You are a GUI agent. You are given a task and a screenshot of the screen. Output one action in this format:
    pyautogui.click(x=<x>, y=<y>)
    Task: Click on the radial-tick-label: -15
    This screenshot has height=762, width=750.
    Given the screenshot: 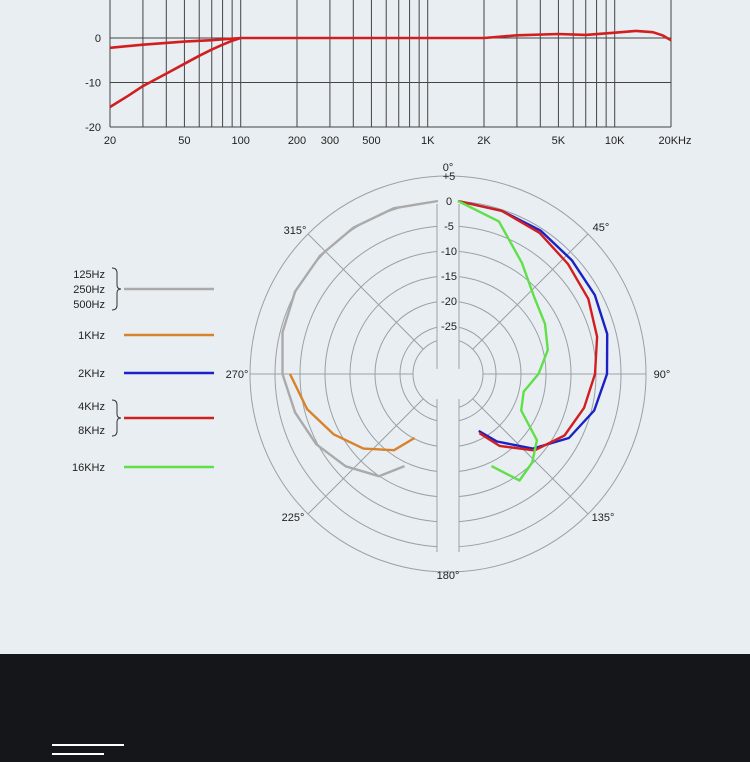 What is the action you would take?
    pyautogui.click(x=449, y=277)
    